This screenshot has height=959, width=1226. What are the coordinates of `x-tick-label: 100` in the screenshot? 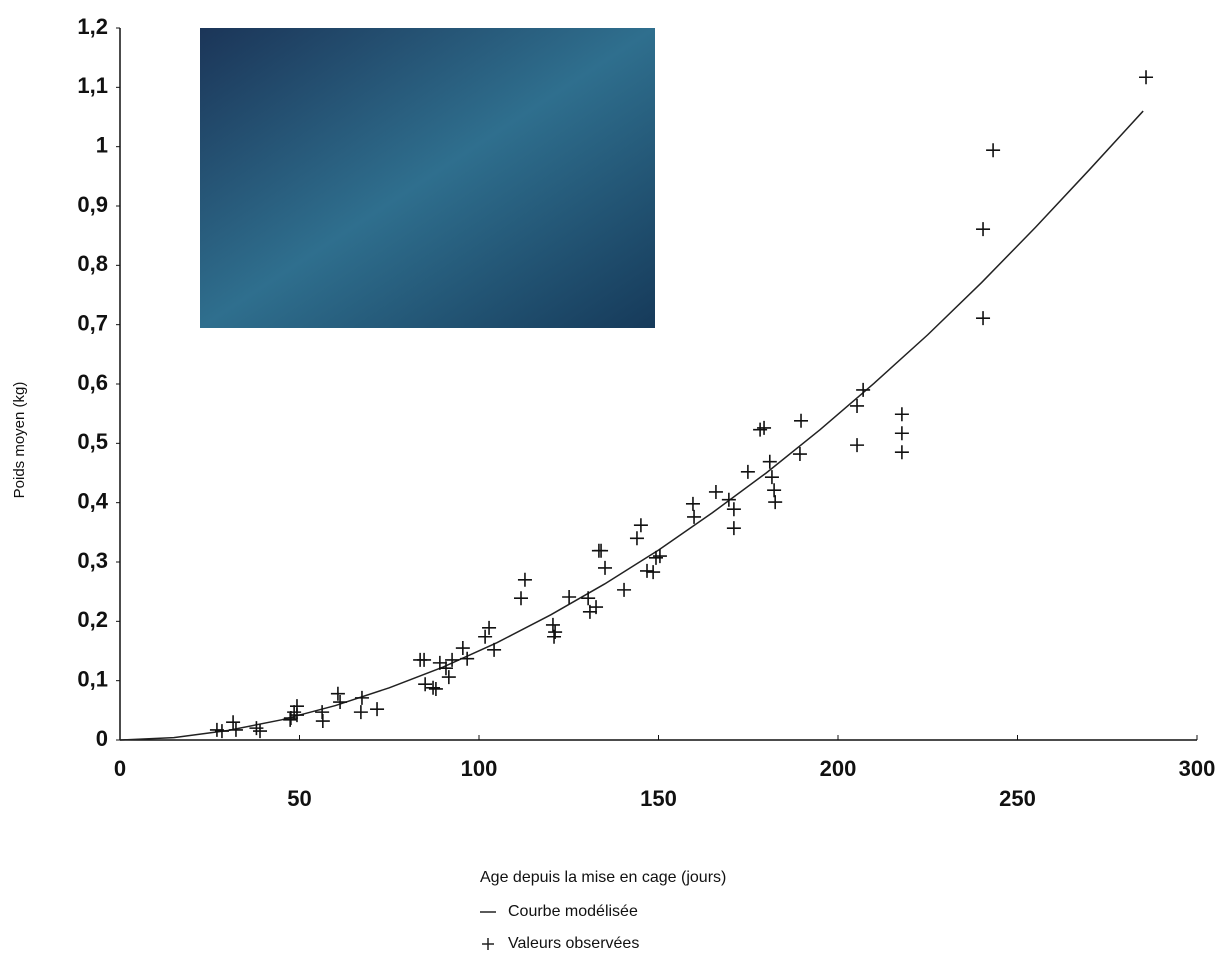 It's located at (479, 768).